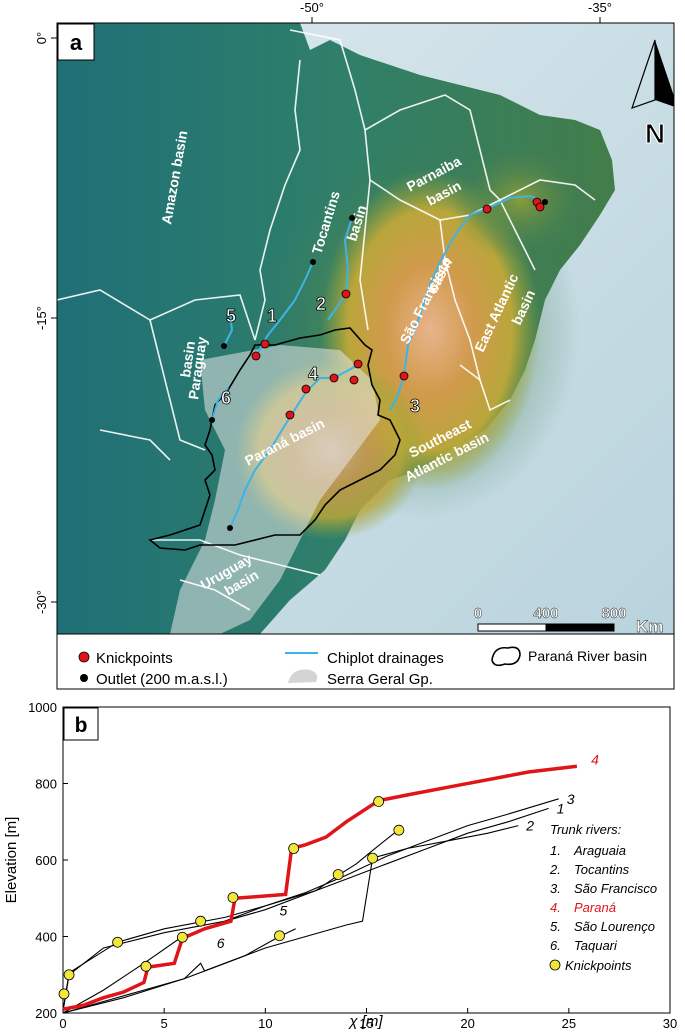 The image size is (685, 1035). Describe the element at coordinates (283, 910) in the screenshot. I see `series-label-5: 5` at that location.